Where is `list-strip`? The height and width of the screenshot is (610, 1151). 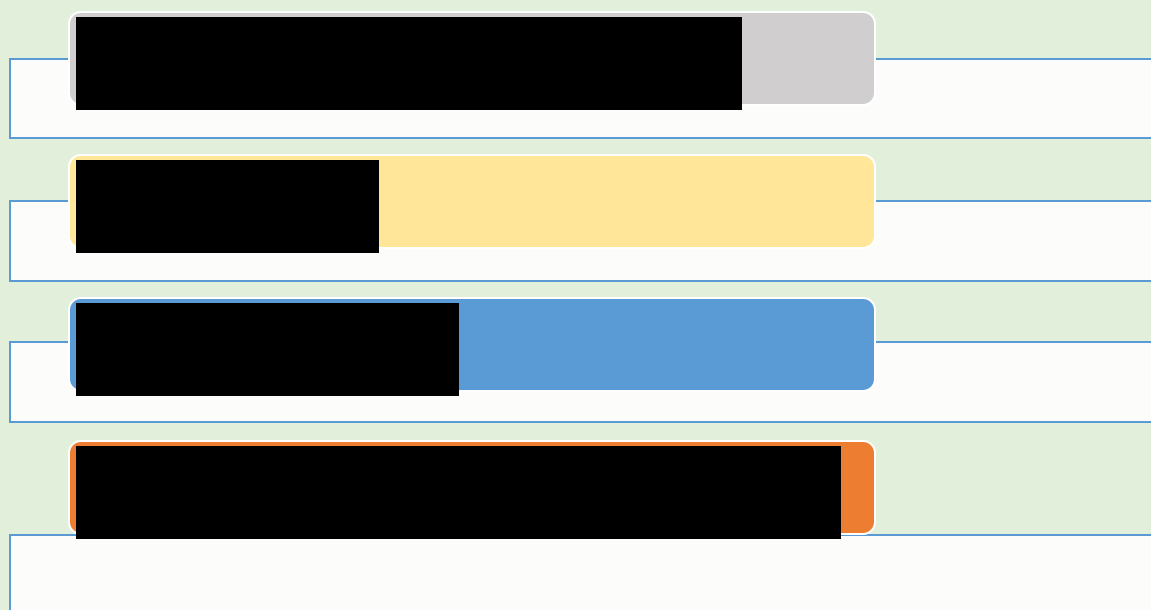 list-strip is located at coordinates (580, 572).